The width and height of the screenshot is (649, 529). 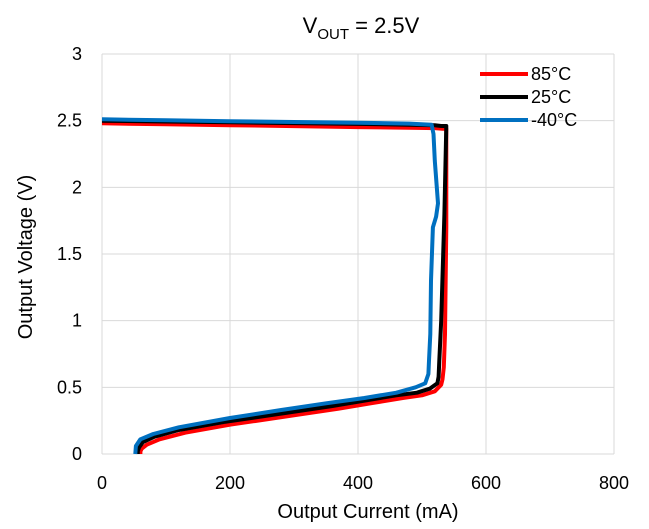 I want to click on x-tick-label: 600, so click(x=486, y=483).